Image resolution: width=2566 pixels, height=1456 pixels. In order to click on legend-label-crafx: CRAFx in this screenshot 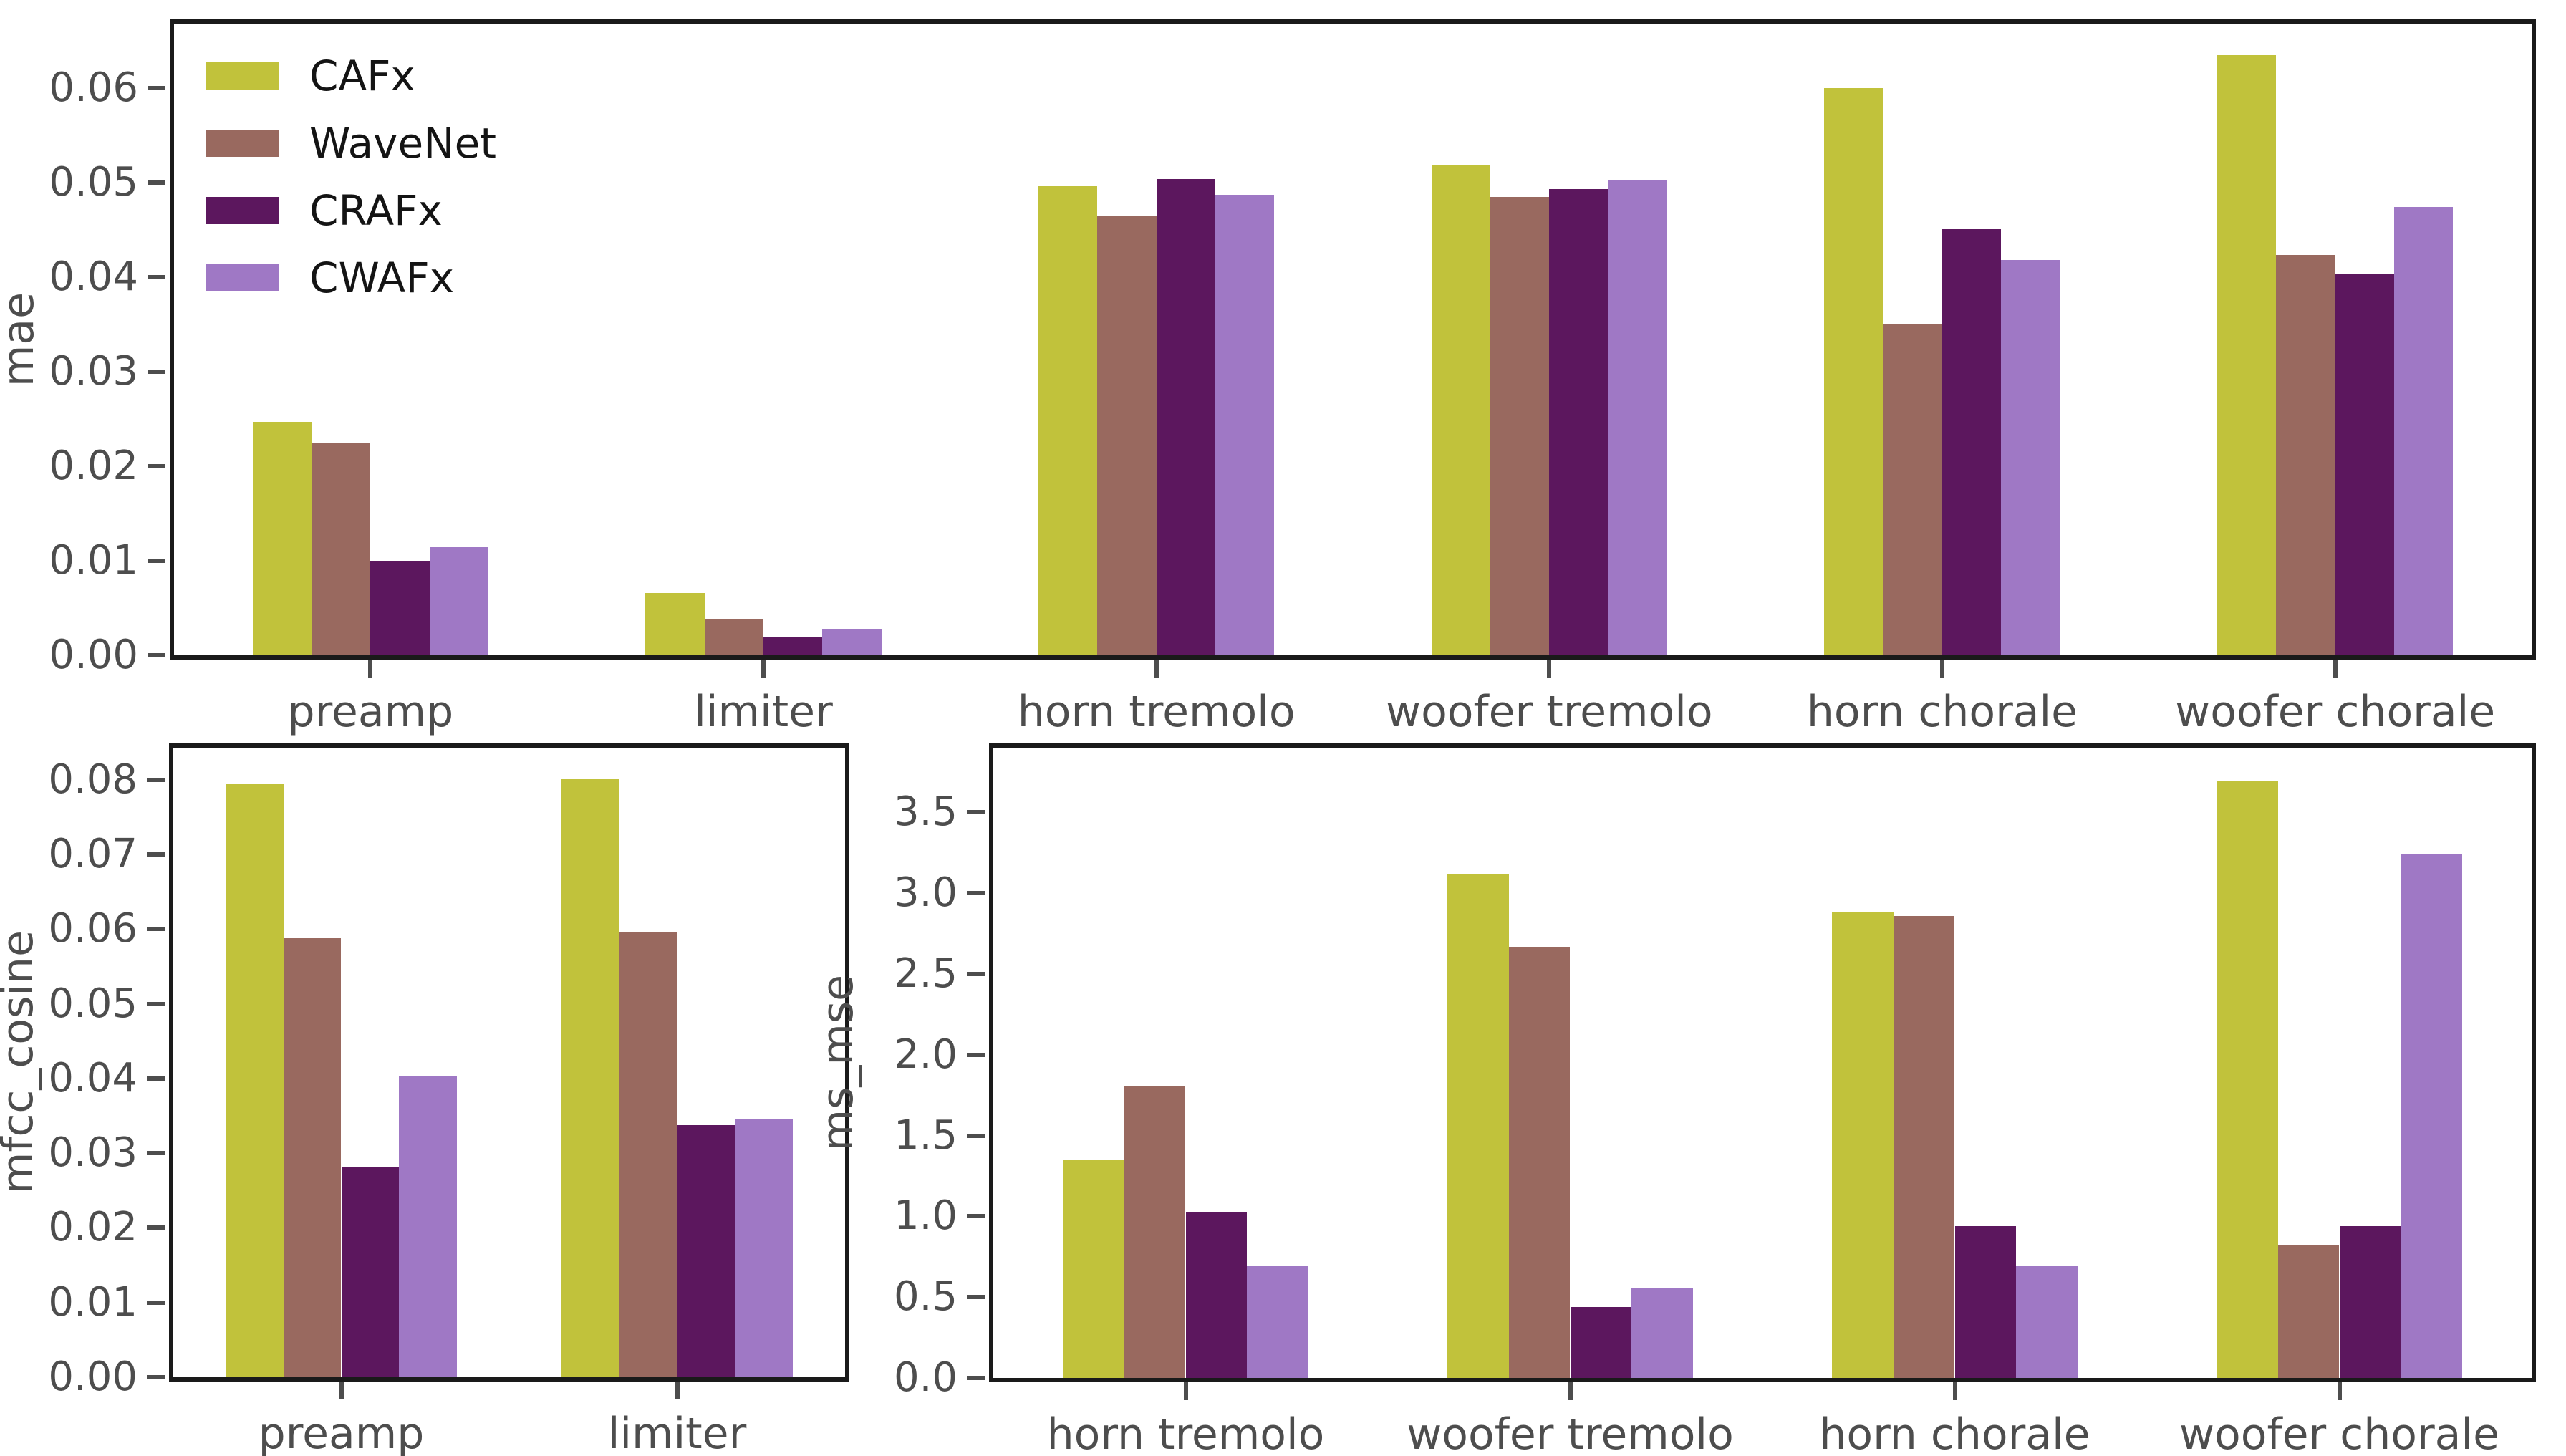, I will do `click(376, 210)`.